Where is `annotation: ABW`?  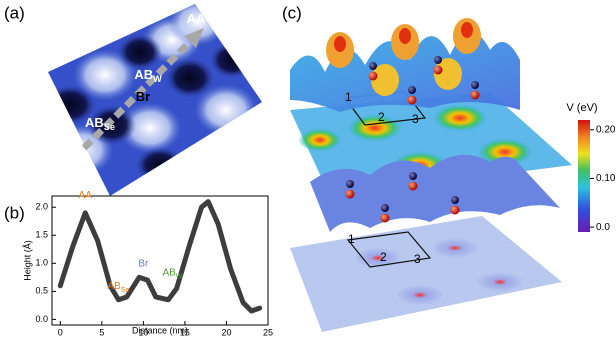
annotation: ABW is located at coordinates (172, 273).